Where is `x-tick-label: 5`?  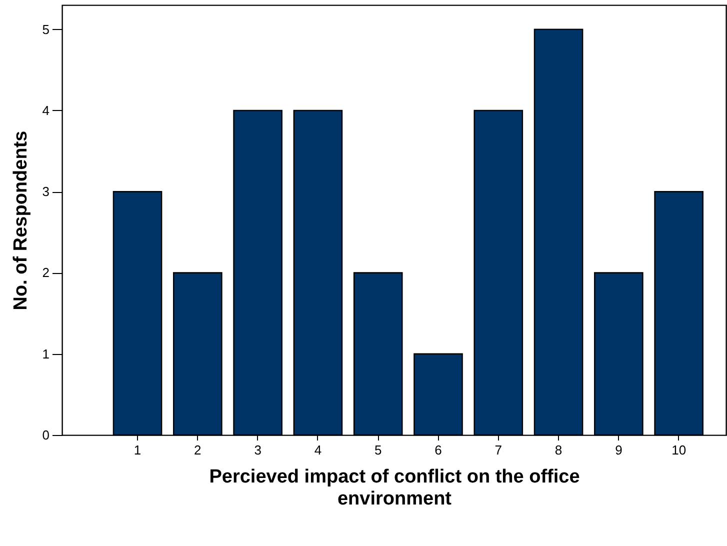
x-tick-label: 5 is located at coordinates (378, 450).